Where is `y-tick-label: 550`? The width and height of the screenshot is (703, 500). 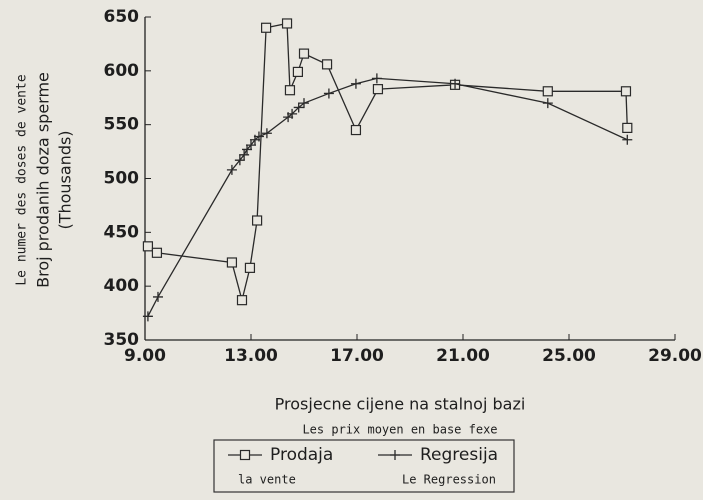
y-tick-label: 550 is located at coordinates (122, 125).